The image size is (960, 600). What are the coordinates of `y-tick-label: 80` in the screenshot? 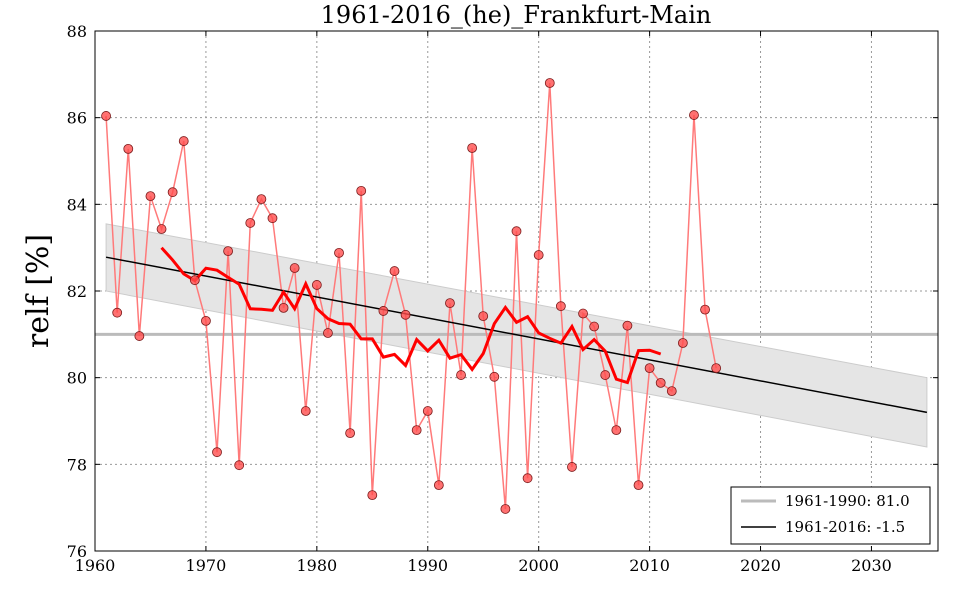 It's located at (77, 378).